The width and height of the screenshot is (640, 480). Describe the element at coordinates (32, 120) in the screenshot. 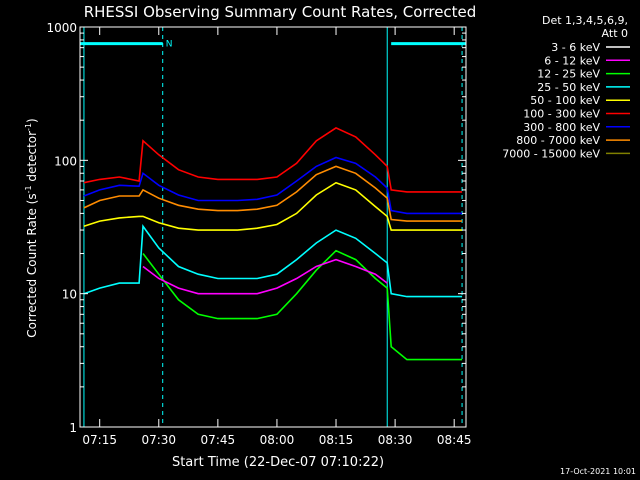

I see `y-axis-label-end: )` at that location.